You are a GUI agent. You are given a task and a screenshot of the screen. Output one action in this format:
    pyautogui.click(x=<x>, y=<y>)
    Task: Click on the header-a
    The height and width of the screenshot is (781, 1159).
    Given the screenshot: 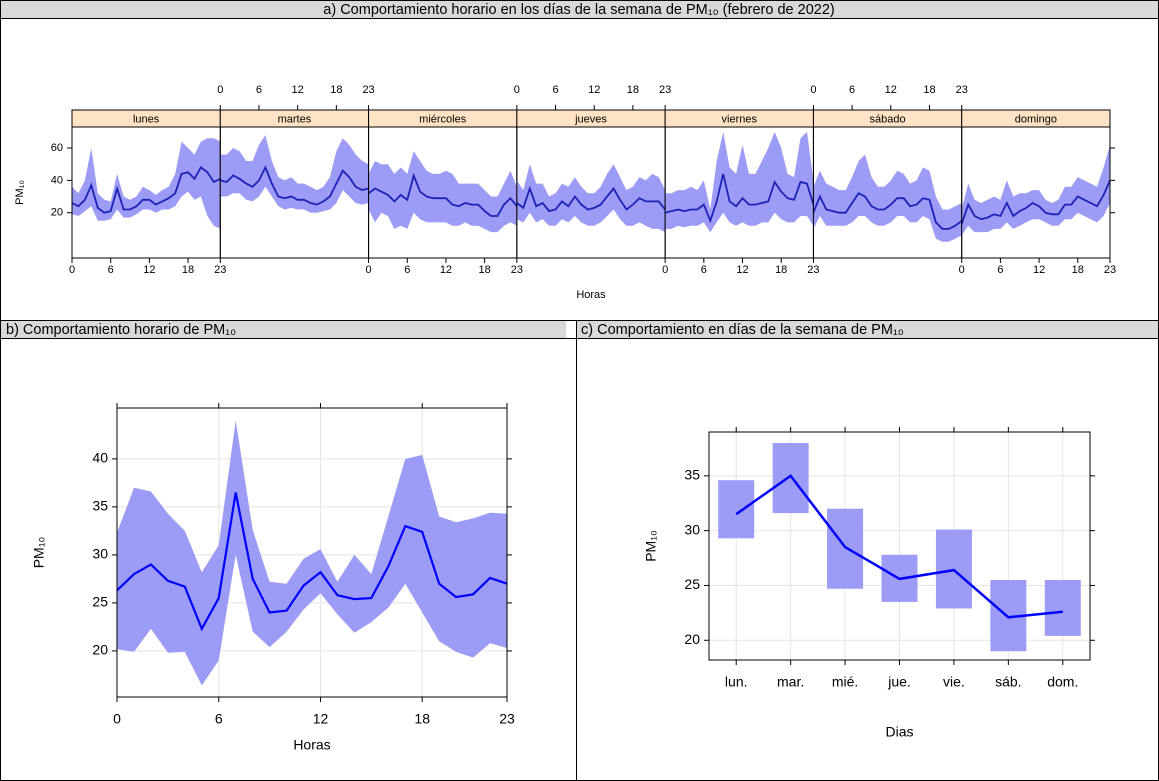 What is the action you would take?
    pyautogui.click(x=579, y=9)
    